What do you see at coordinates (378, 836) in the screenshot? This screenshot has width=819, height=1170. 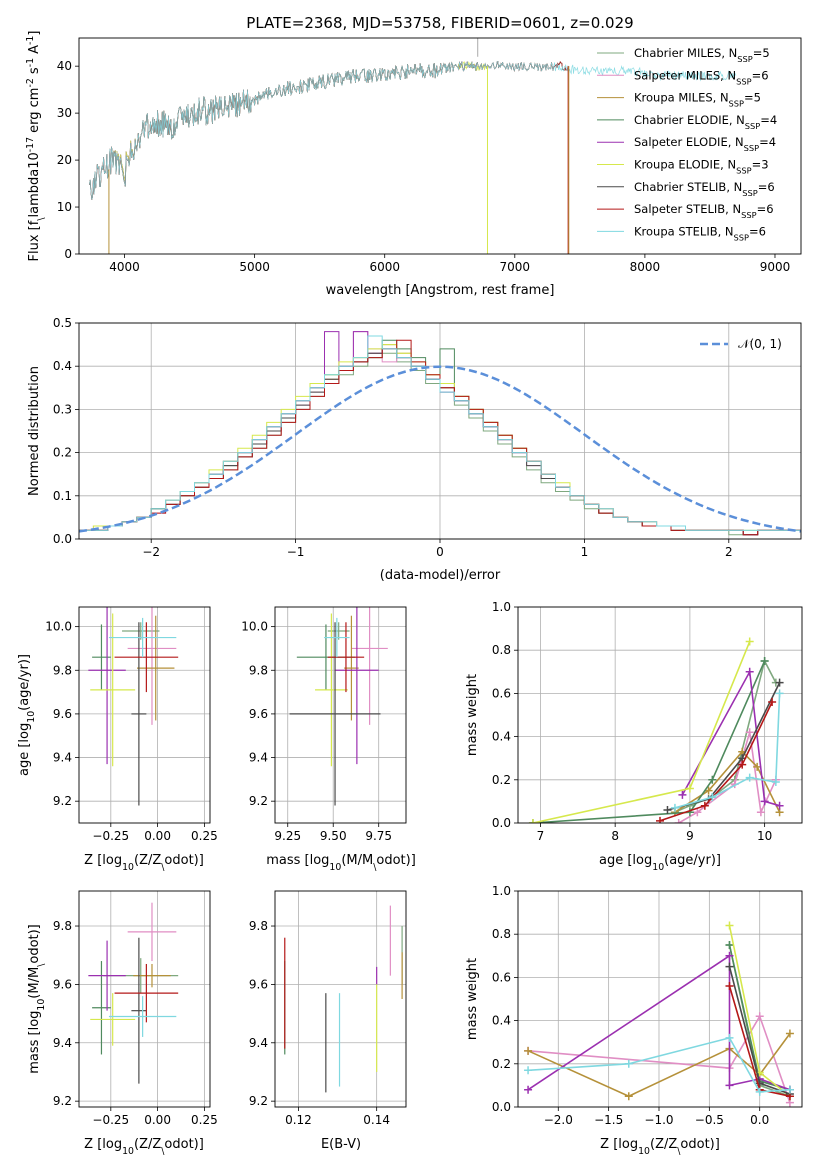 I see `panel4-xtick-label: 9.75` at bounding box center [378, 836].